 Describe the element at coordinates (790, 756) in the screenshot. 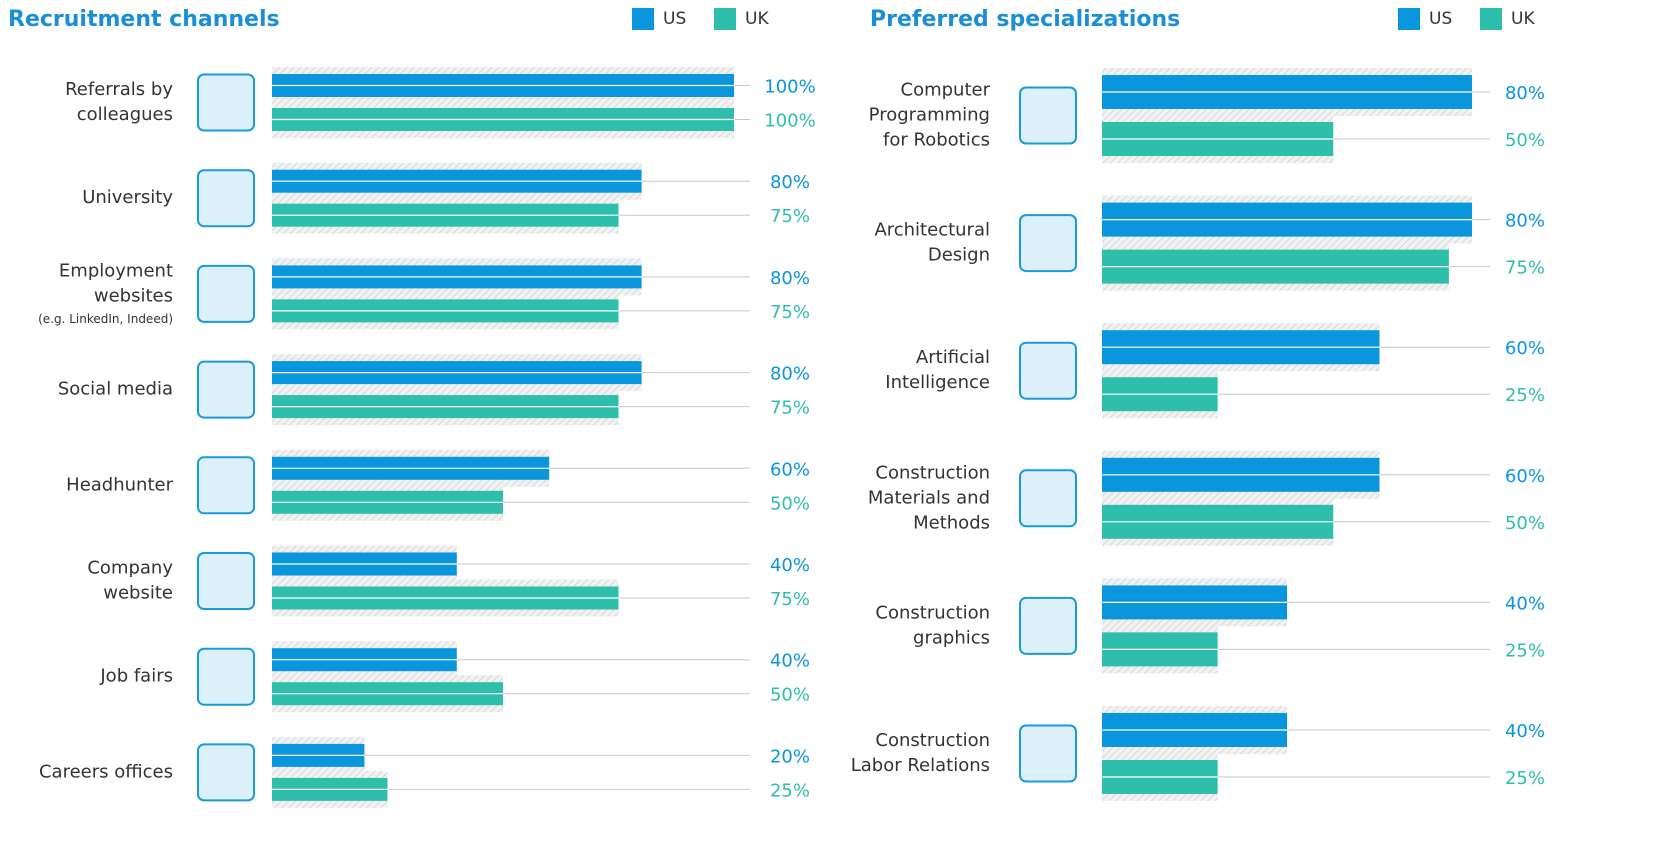

I see `value-label: 20%` at that location.